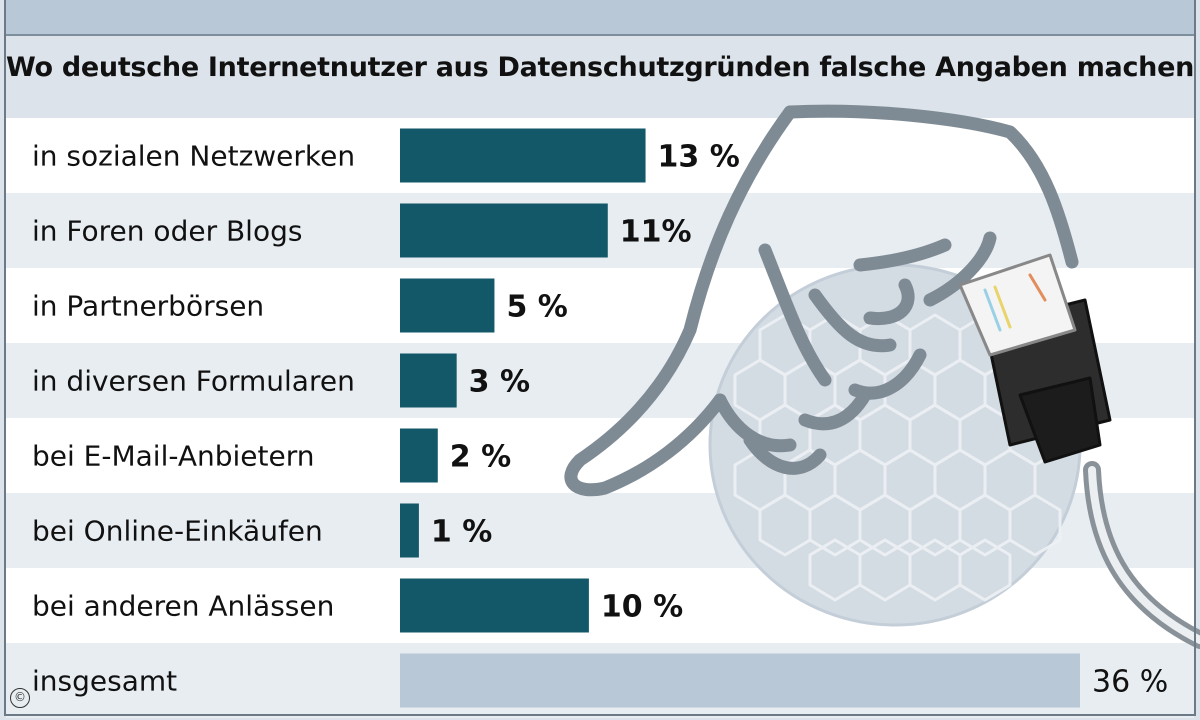 Image resolution: width=1200 pixels, height=720 pixels. What do you see at coordinates (480, 457) in the screenshot?
I see `value-label: 2 %` at bounding box center [480, 457].